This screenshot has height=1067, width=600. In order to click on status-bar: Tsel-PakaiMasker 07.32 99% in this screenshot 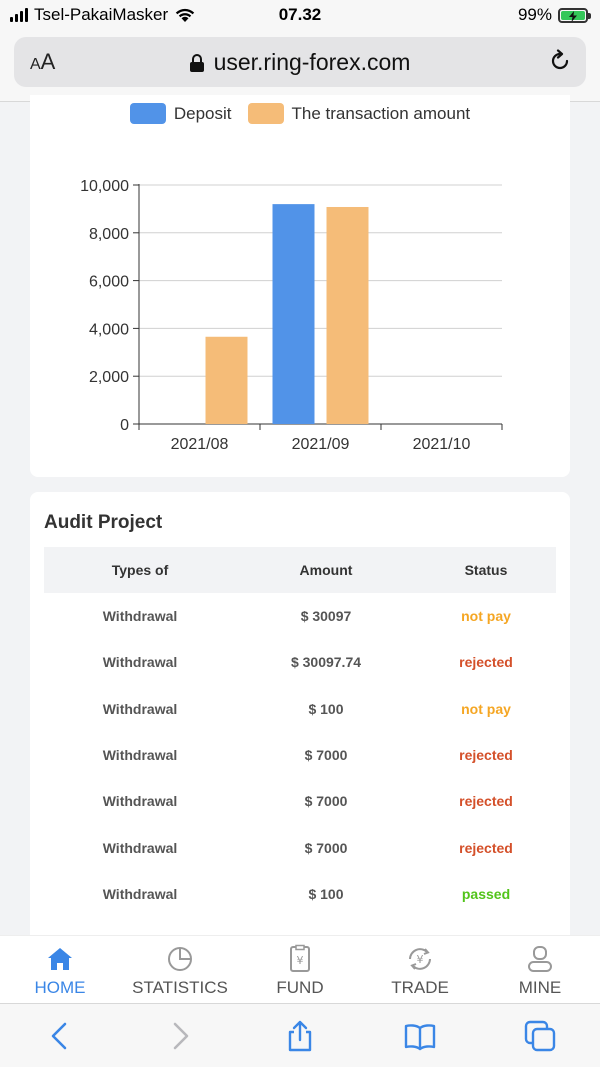, I will do `click(300, 15)`.